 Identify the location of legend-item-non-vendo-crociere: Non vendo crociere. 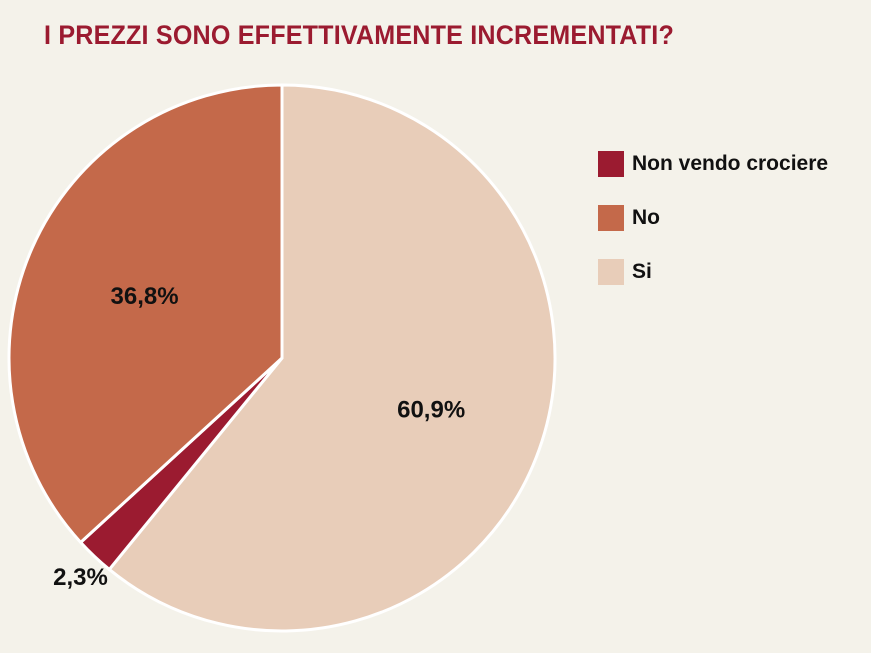
(713, 164).